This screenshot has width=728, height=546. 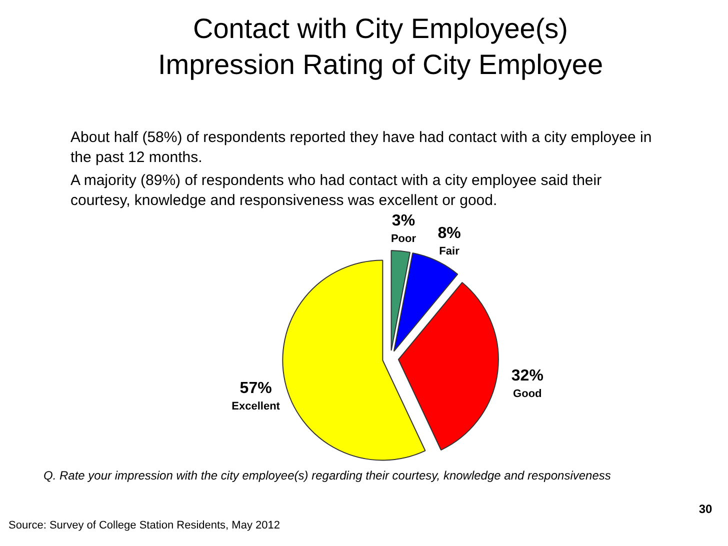 I want to click on data-label: 8%, so click(x=449, y=233).